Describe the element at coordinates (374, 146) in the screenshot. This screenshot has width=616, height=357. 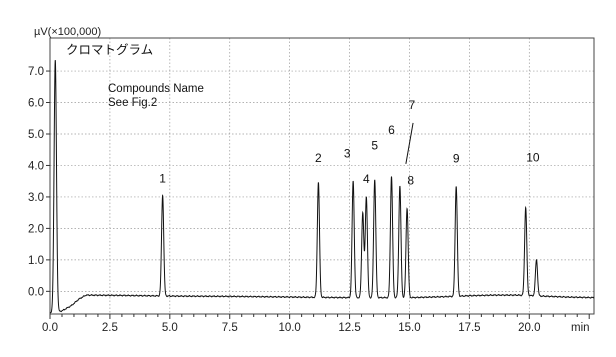
I see `peak-label-5: 5` at that location.